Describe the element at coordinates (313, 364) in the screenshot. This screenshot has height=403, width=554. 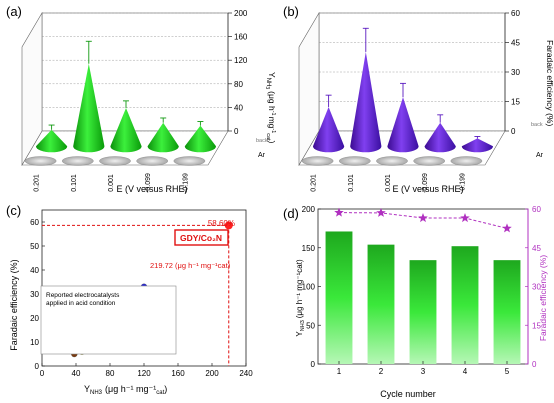
I see `y-tick-label: 0` at that location.